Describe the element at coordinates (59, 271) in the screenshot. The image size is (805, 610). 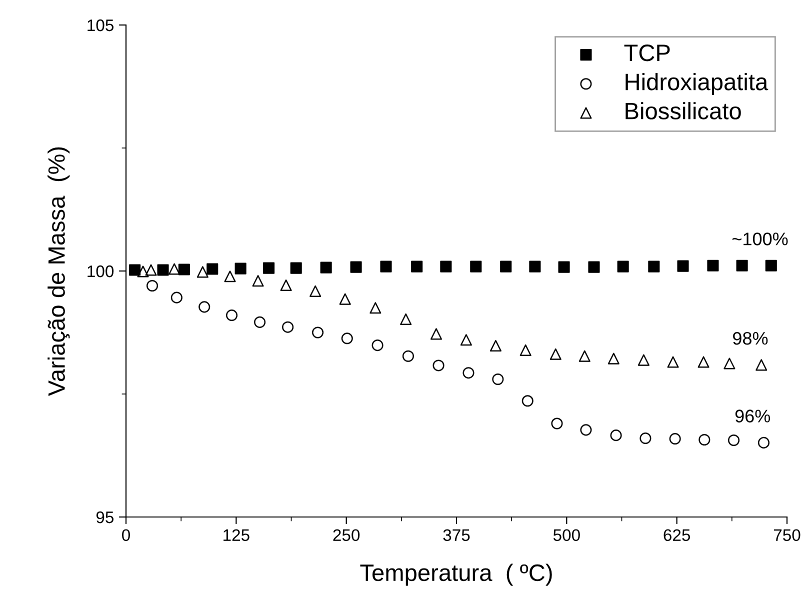
I see `y-axis-title: Variação de Massa (%)` at that location.